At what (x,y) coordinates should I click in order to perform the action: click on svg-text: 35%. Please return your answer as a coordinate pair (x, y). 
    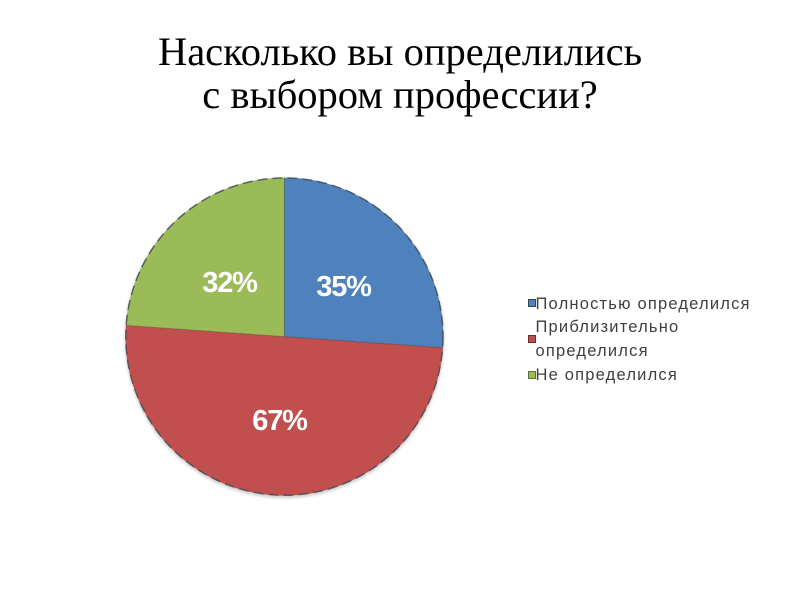
    Looking at the image, I should click on (344, 287).